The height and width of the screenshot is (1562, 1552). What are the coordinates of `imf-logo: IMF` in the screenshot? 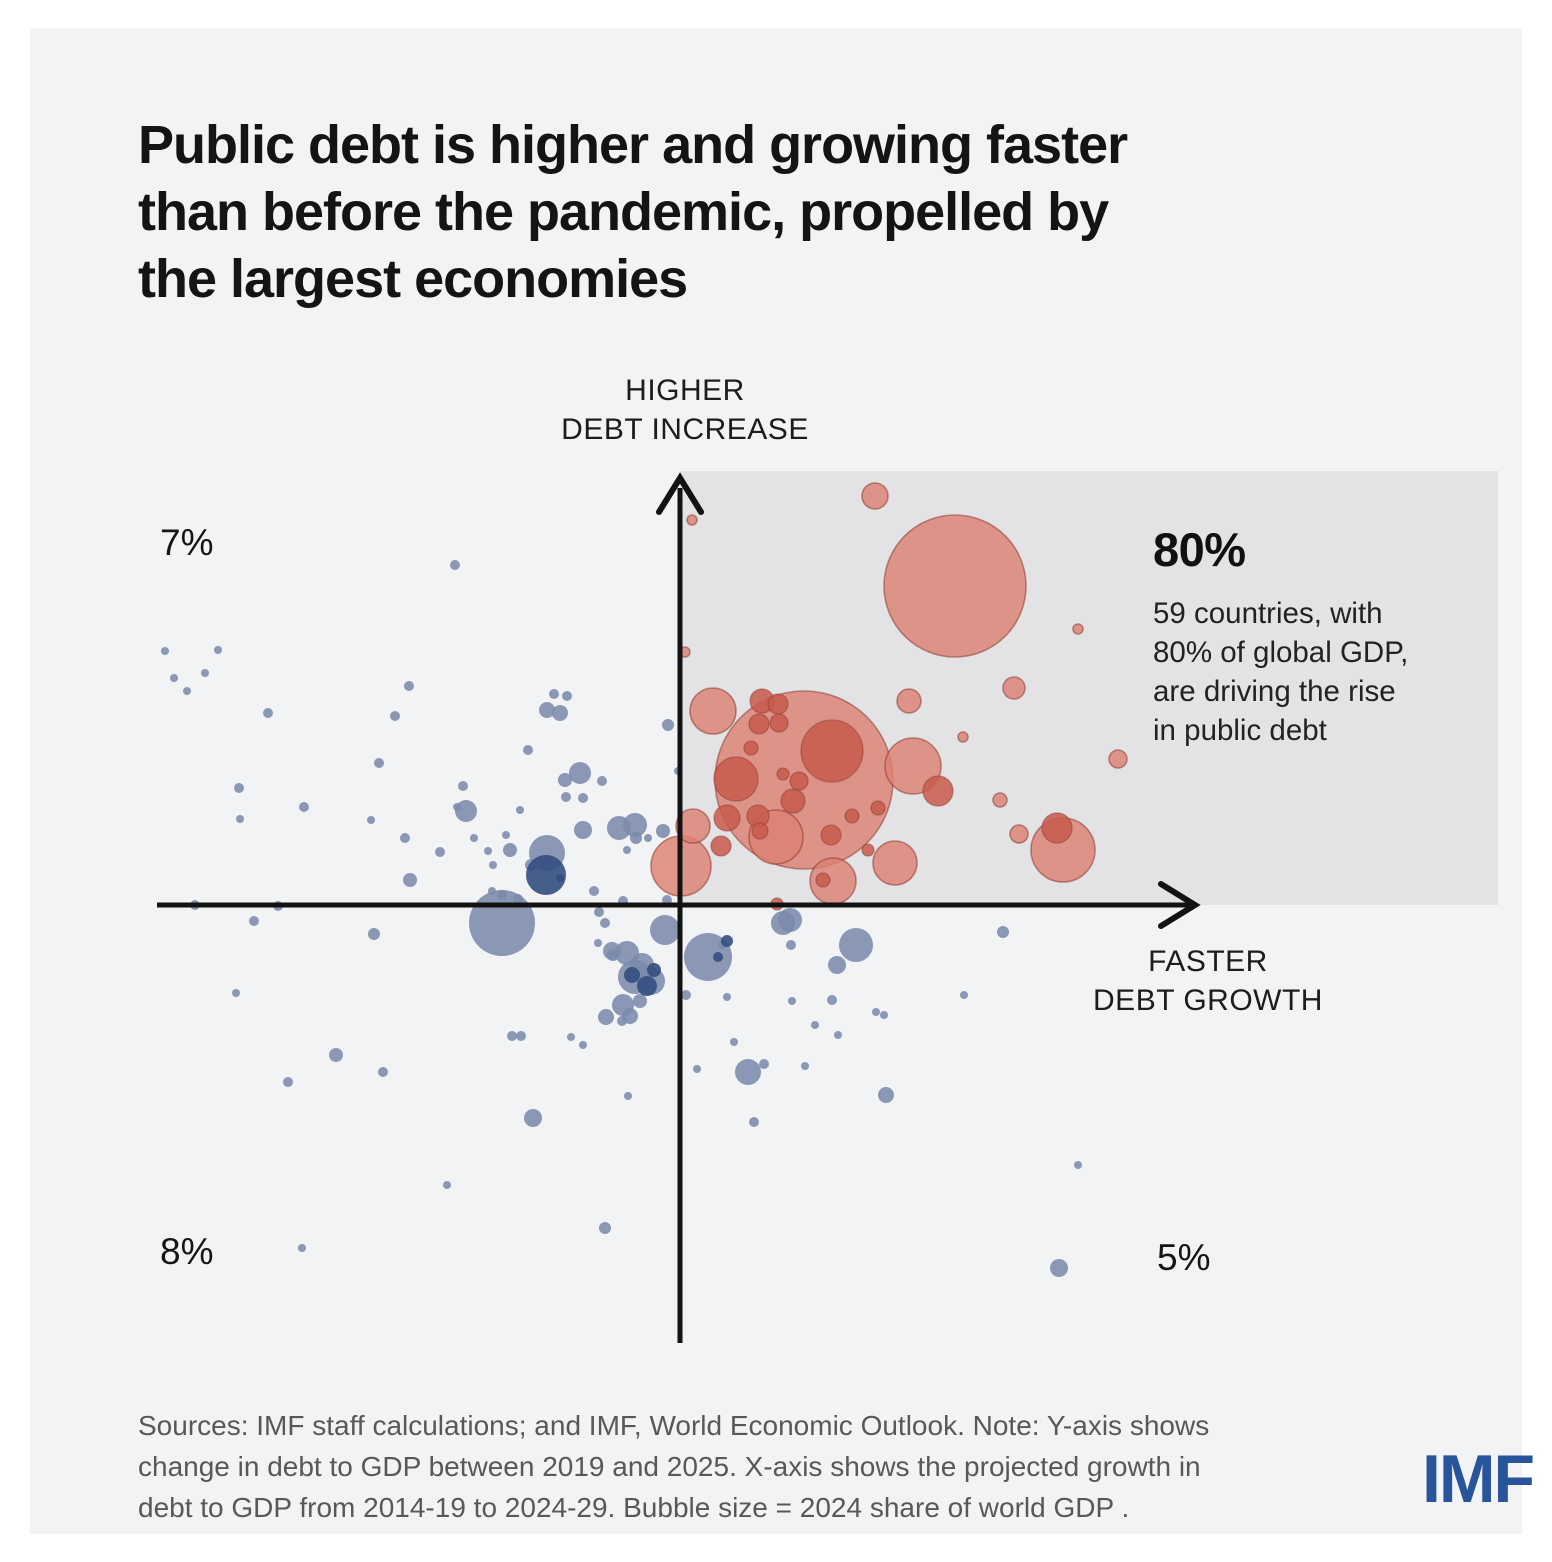 It's located at (1478, 1479).